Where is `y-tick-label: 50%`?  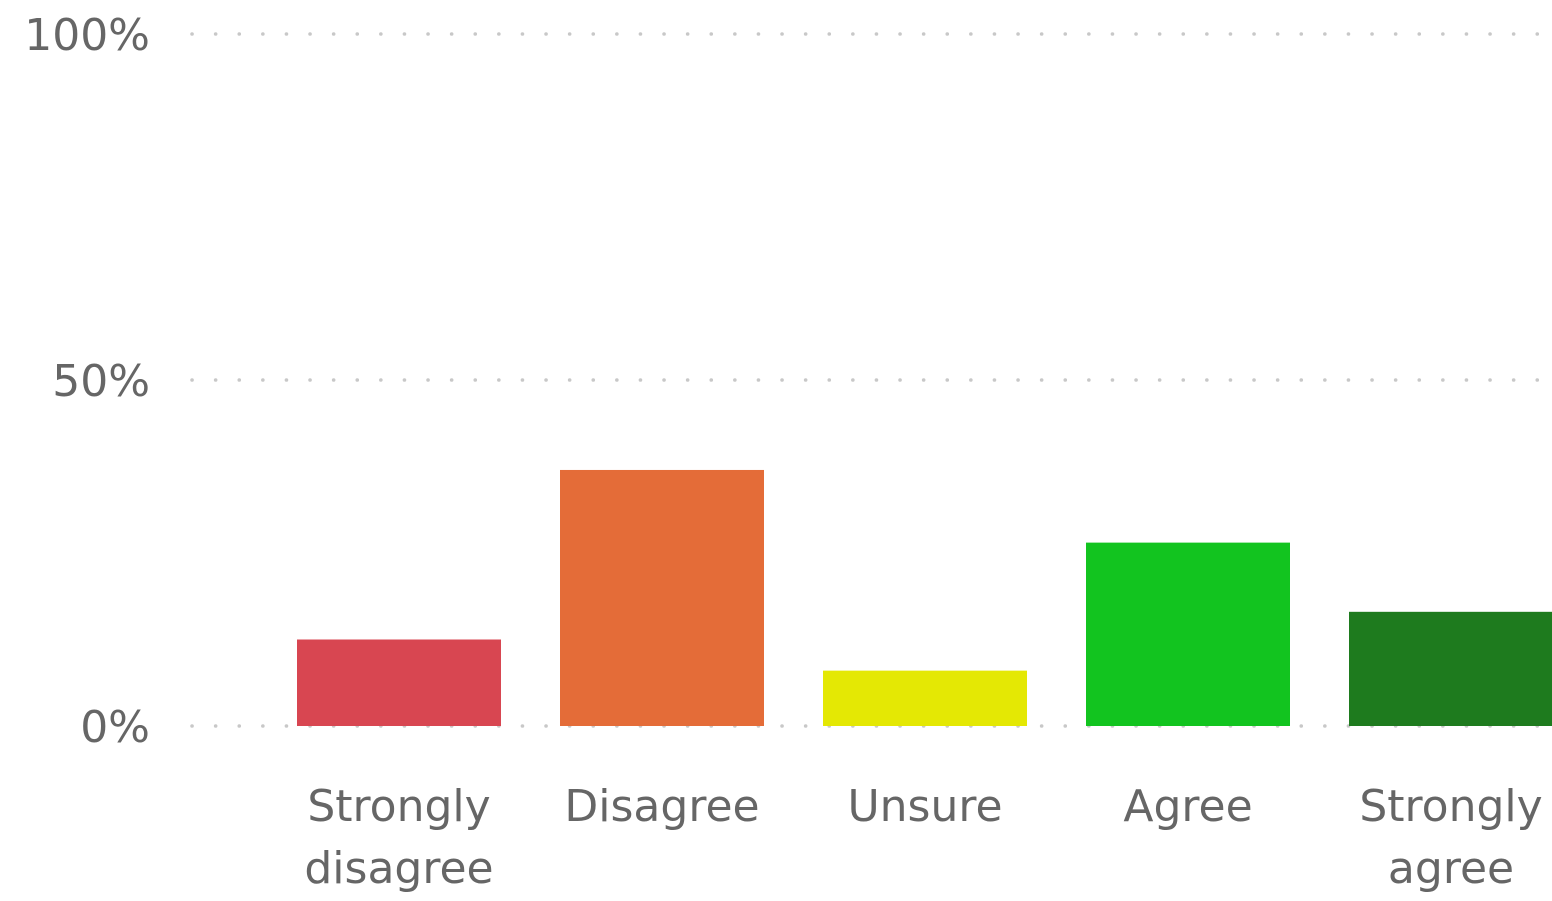 y-tick-label: 50% is located at coordinates (101, 381).